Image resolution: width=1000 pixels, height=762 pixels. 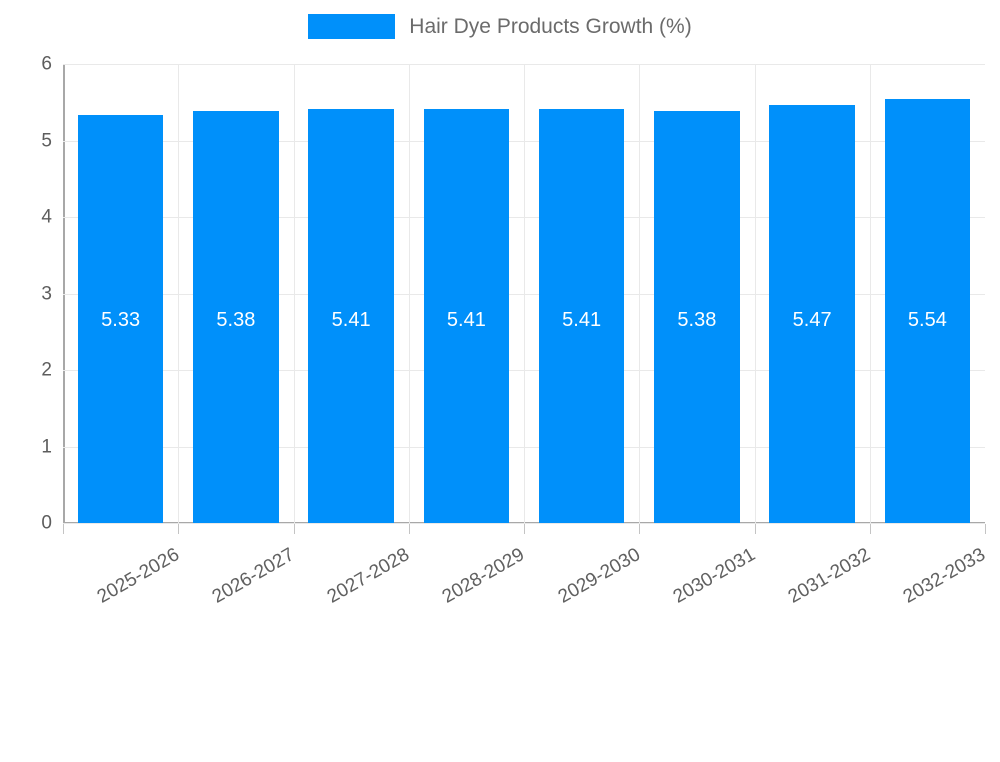 What do you see at coordinates (46, 293) in the screenshot?
I see `y-axis-tick-label: 3` at bounding box center [46, 293].